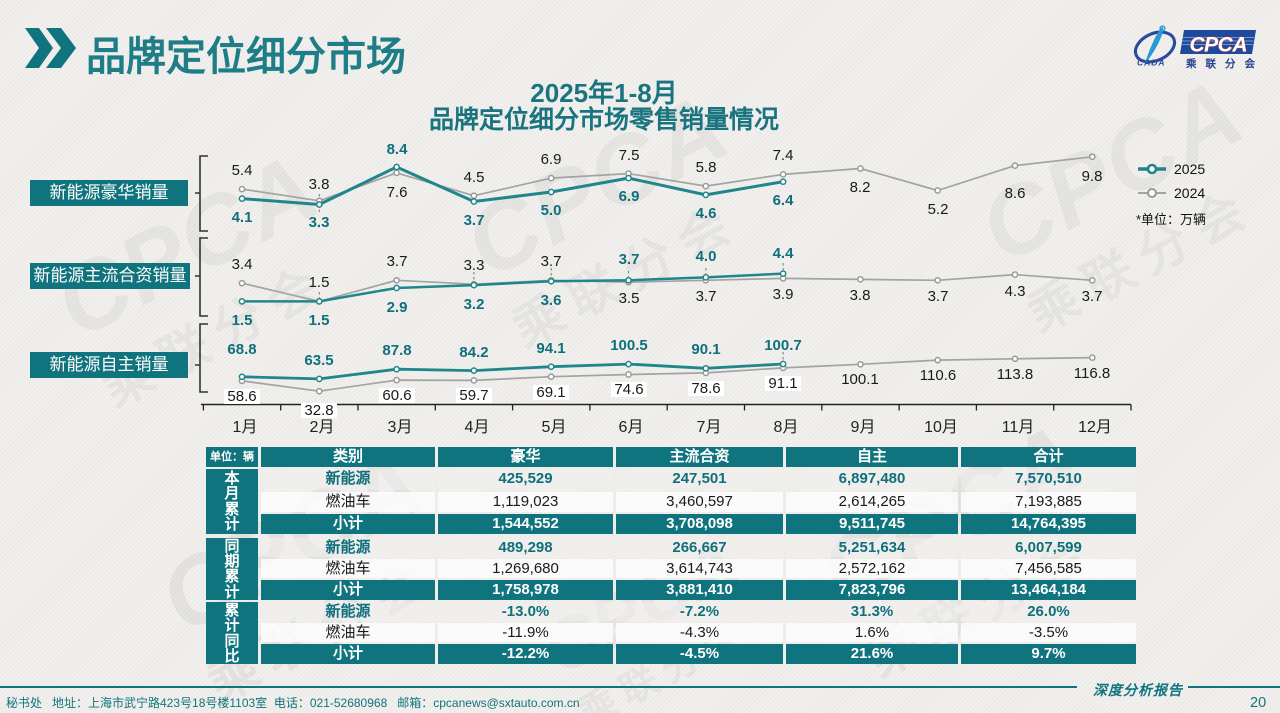 This screenshot has width=1280, height=713. What do you see at coordinates (1151, 63) in the screenshot?
I see `svg-text: CADA` at bounding box center [1151, 63].